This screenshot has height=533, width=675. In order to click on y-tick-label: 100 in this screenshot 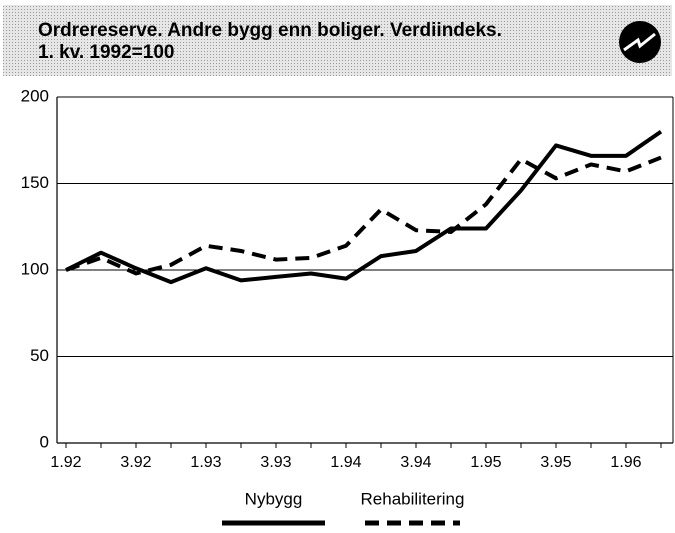, I will do `click(35, 268)`.